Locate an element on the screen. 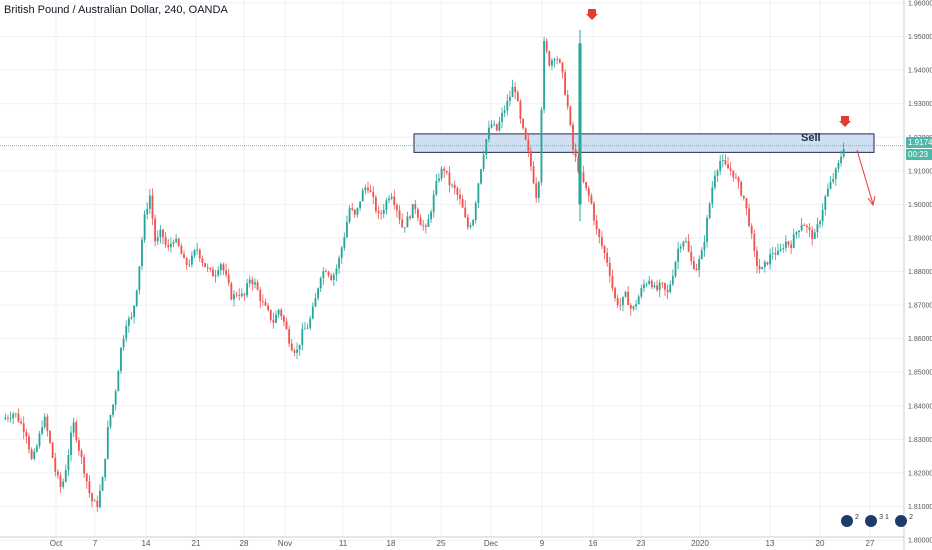 This screenshot has width=932, height=550. last-price-label: 1.91748 is located at coordinates (919, 142).